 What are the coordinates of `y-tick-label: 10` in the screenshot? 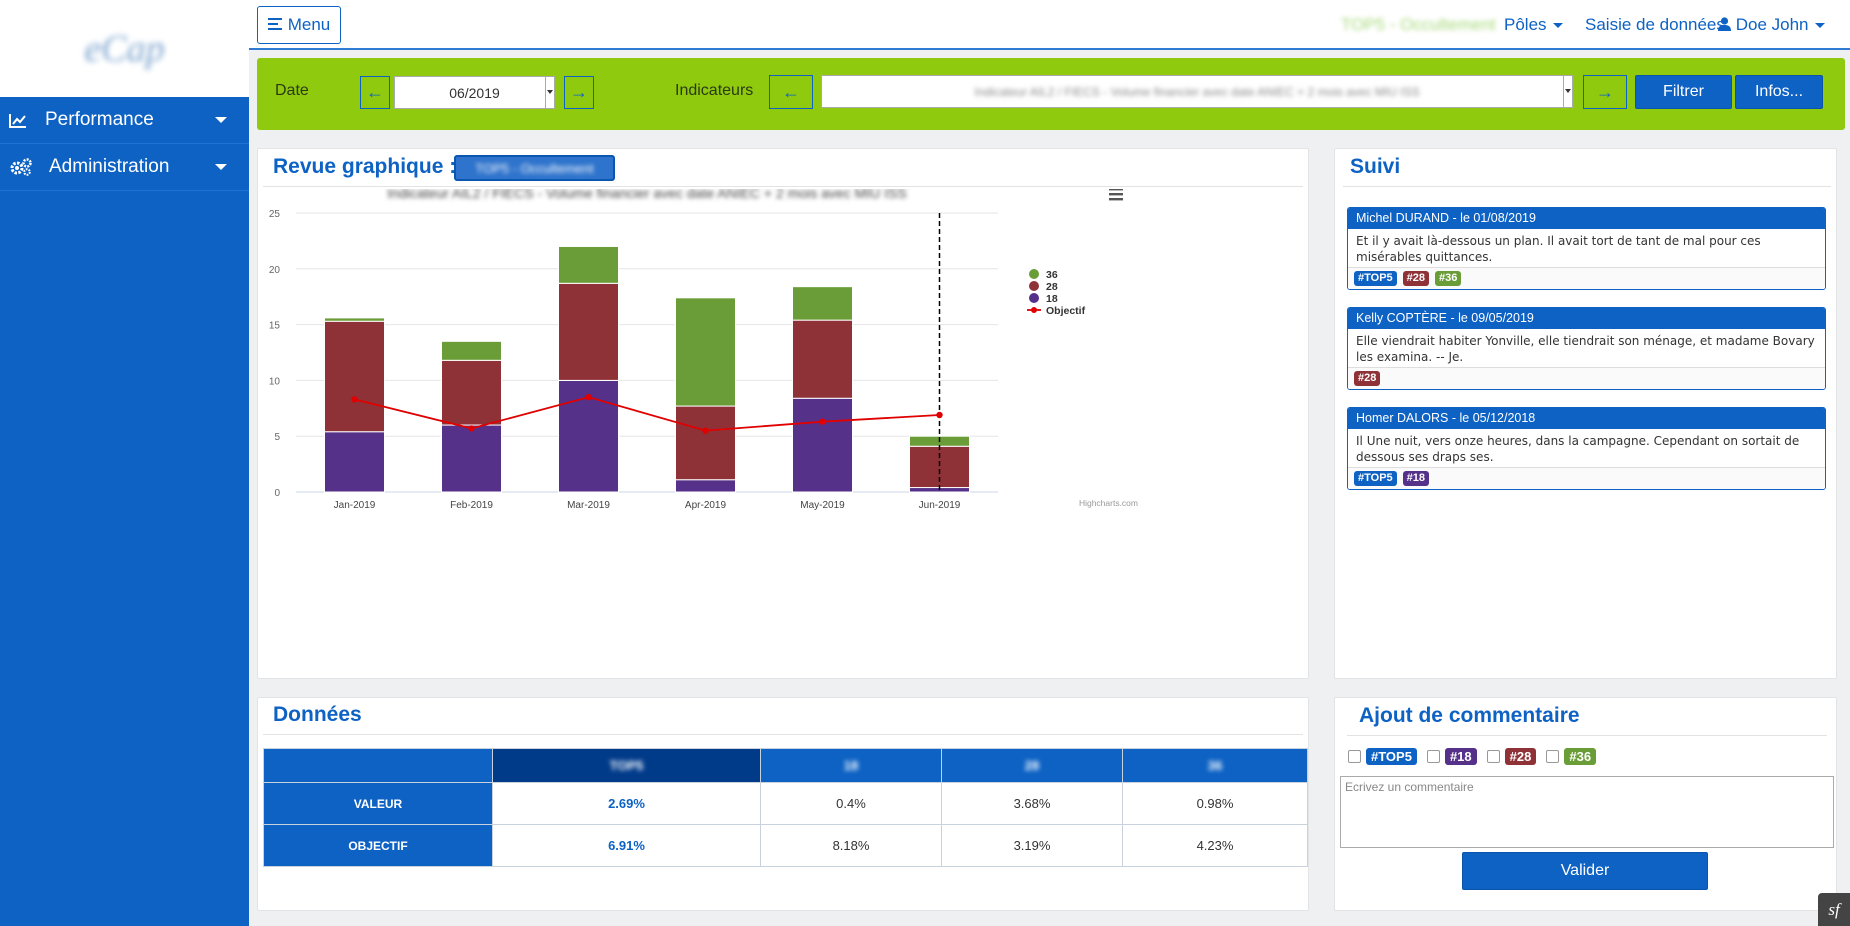 It's located at (275, 381).